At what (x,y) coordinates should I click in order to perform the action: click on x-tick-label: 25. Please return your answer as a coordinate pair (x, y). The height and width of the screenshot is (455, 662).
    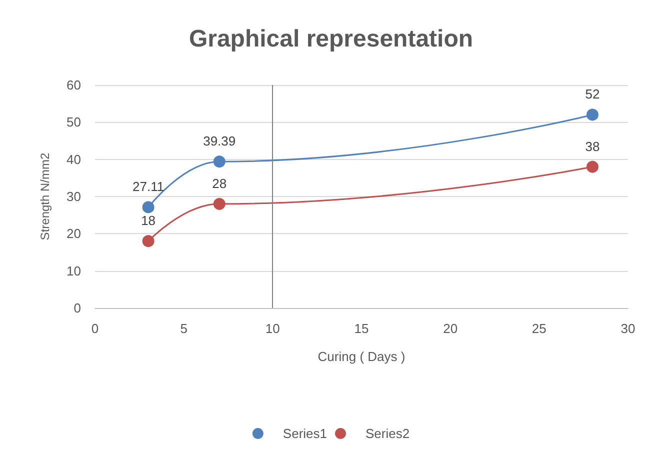
    Looking at the image, I should click on (539, 328).